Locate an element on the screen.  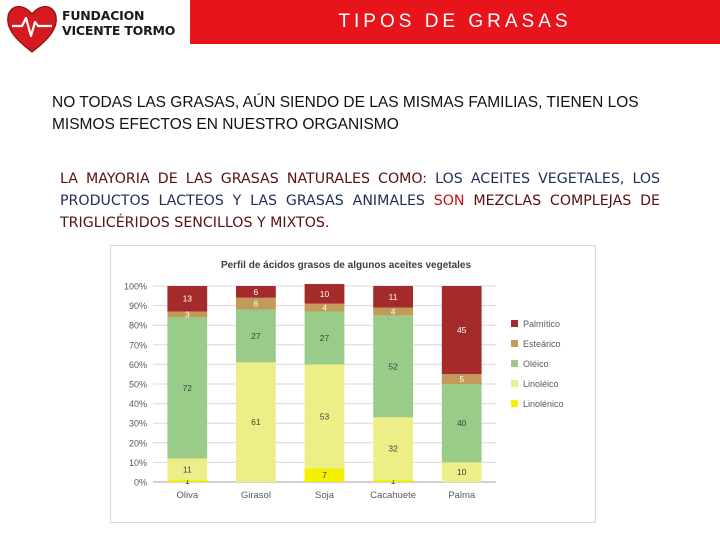
y-tick-label: 90% is located at coordinates (138, 306).